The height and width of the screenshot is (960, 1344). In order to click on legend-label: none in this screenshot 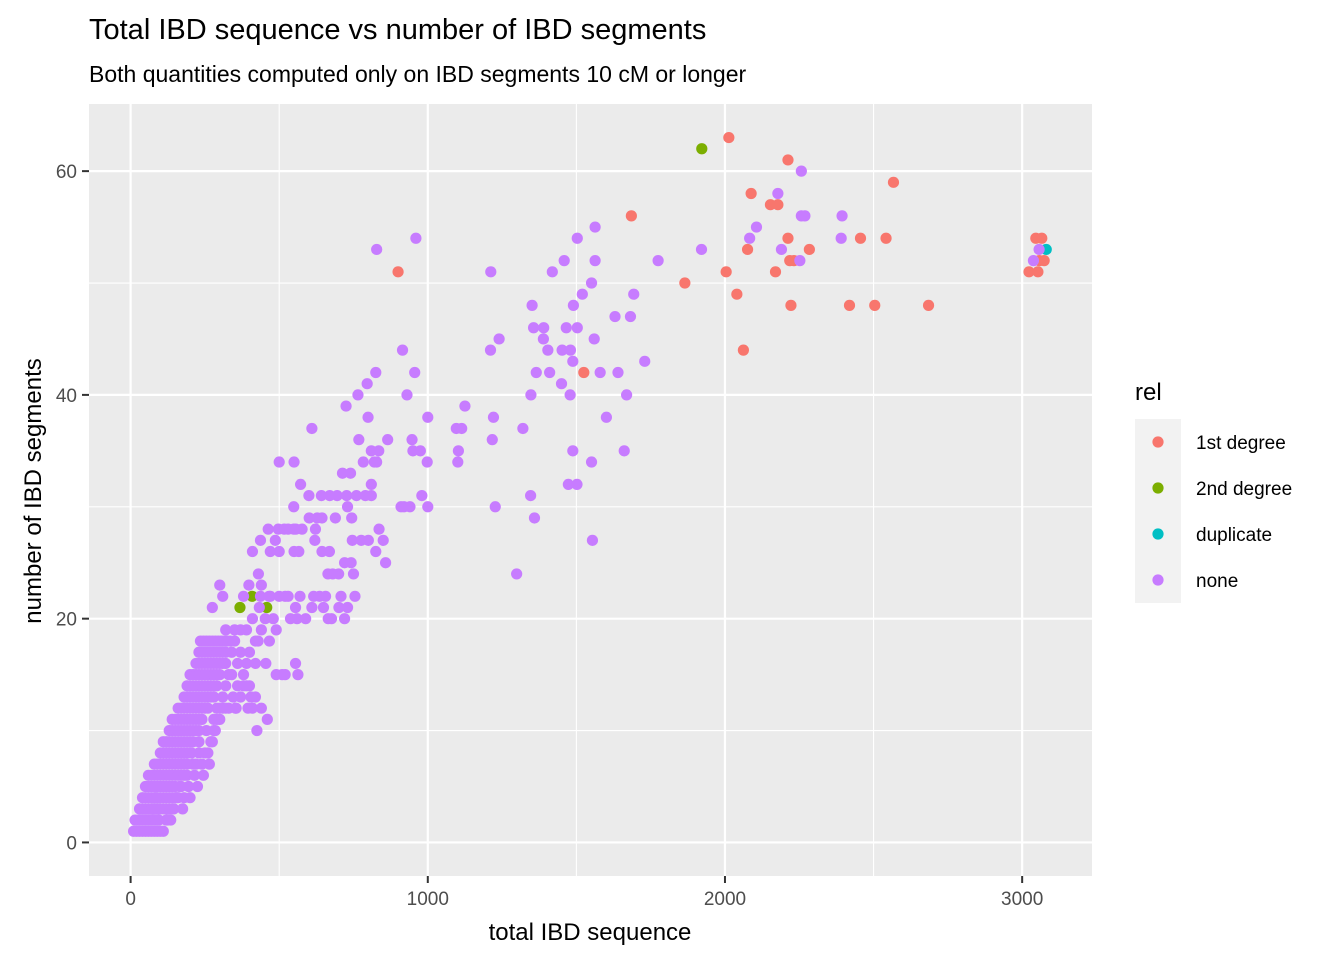, I will do `click(1217, 581)`.